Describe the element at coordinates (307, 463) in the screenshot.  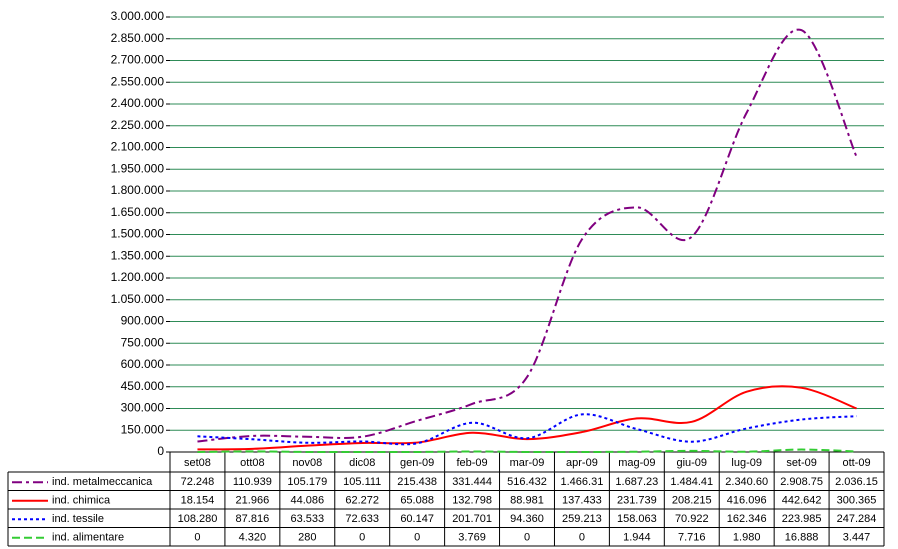
I see `x-tick-label: nov08` at that location.